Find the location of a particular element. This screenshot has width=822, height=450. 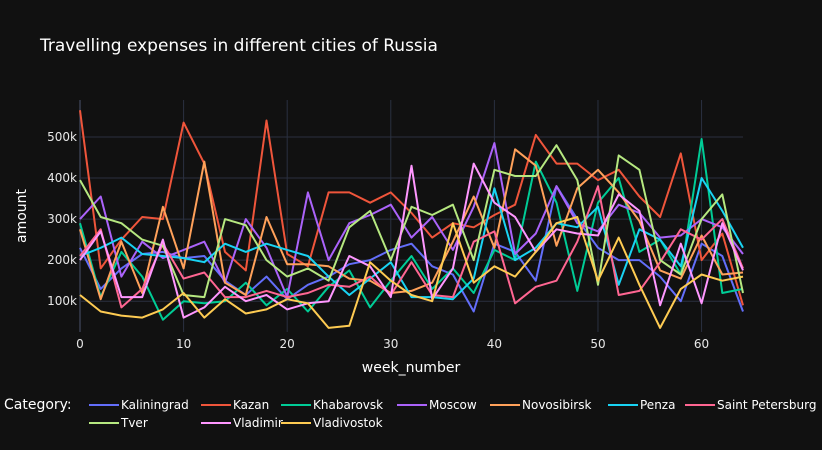

x-tick-label: 20 is located at coordinates (287, 344).